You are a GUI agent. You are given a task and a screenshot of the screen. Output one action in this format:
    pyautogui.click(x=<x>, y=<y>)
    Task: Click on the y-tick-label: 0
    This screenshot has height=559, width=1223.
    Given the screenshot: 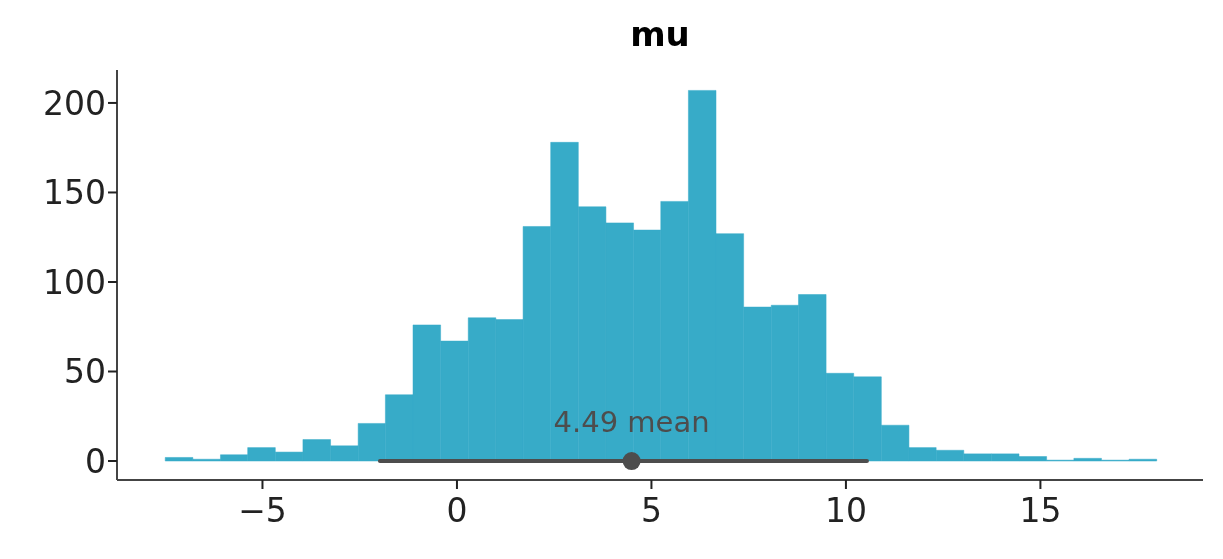 What is the action you would take?
    pyautogui.click(x=95, y=461)
    